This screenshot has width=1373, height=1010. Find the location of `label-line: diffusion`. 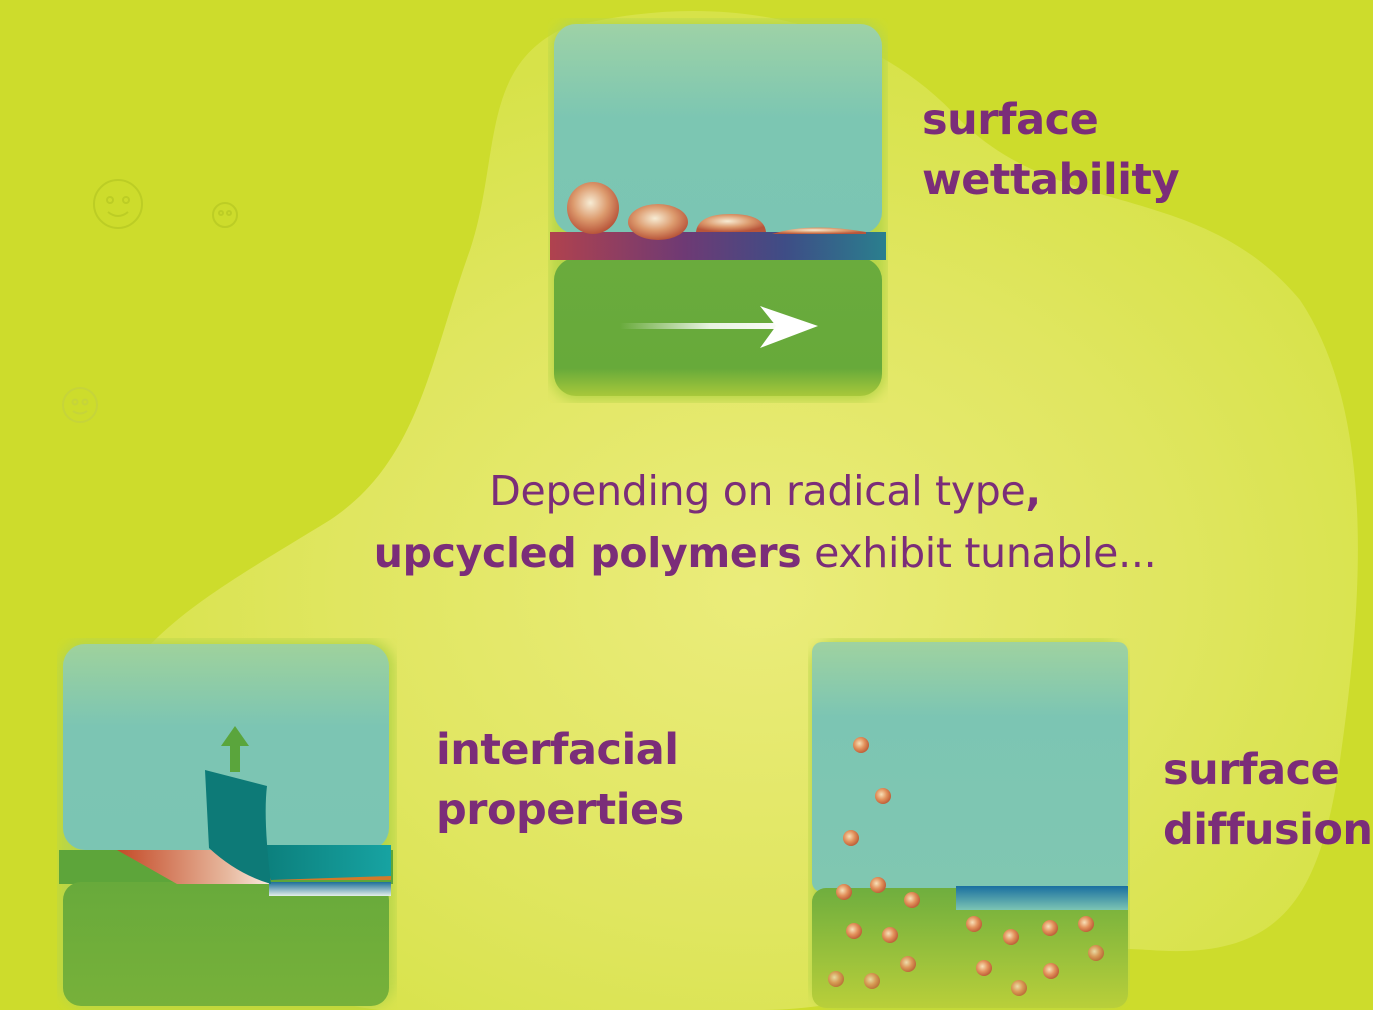

label-line: diffusion is located at coordinates (1268, 830).